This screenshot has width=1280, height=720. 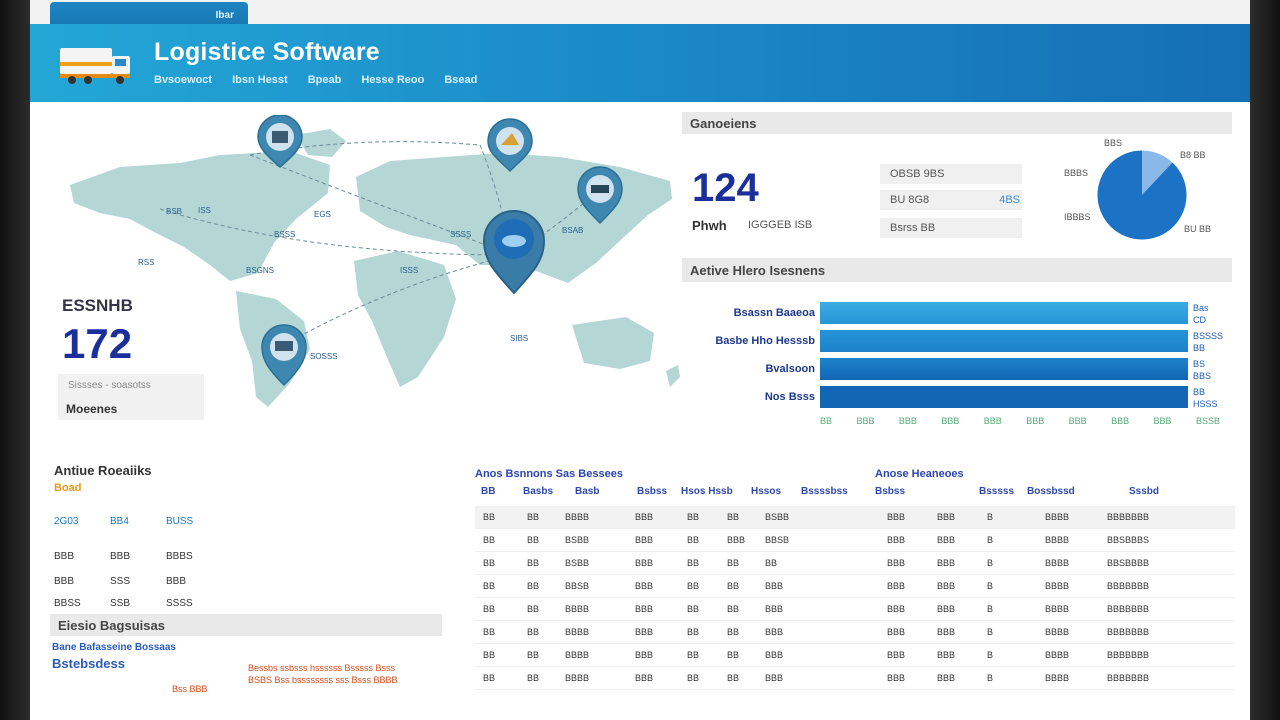 What do you see at coordinates (957, 270) in the screenshot?
I see `active-routes-header: Aetive Hlero Isesnens` at bounding box center [957, 270].